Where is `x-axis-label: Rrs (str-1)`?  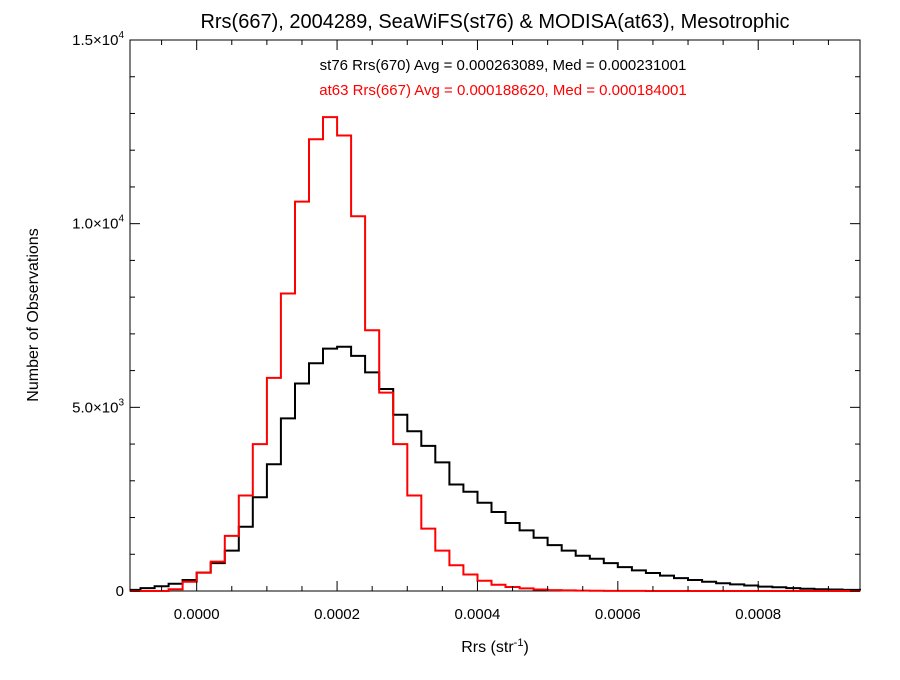
x-axis-label: Rrs (str-1) is located at coordinates (495, 646).